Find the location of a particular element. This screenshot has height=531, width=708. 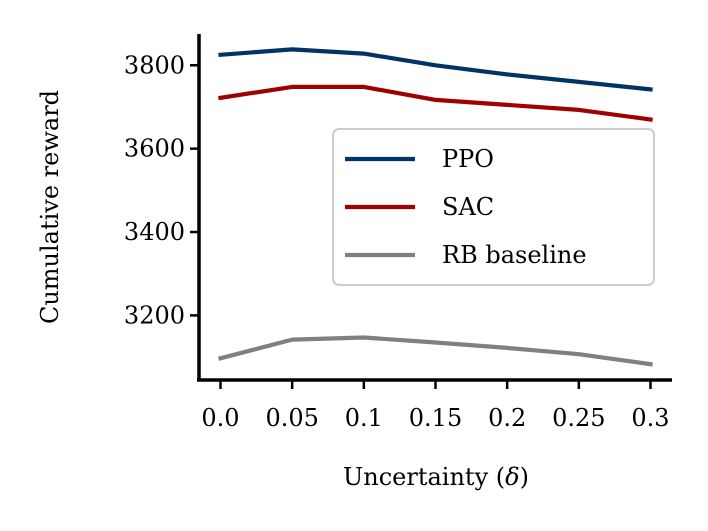

y-tick-label: 3200 is located at coordinates (154, 315).